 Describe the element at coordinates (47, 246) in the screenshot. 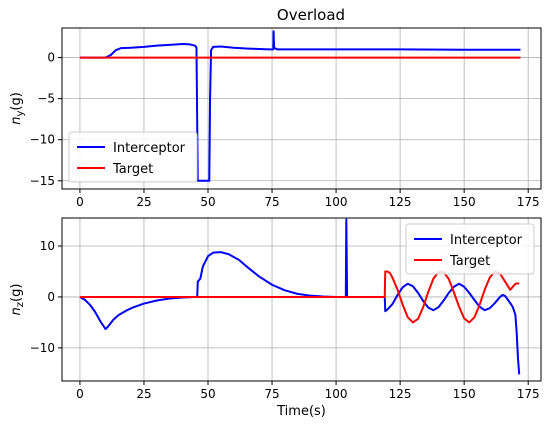

I see `y-tick-label: 10` at that location.